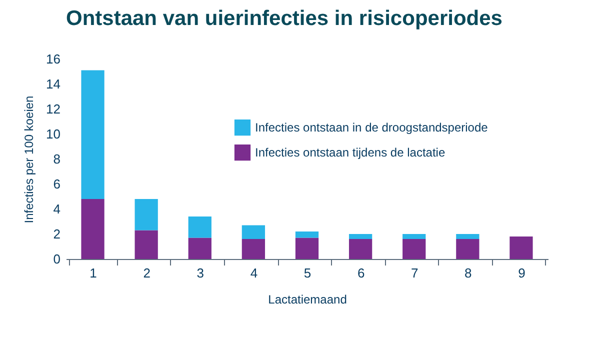 The image size is (600, 338). What do you see at coordinates (146, 273) in the screenshot?
I see `x-tick-label: 2` at bounding box center [146, 273].